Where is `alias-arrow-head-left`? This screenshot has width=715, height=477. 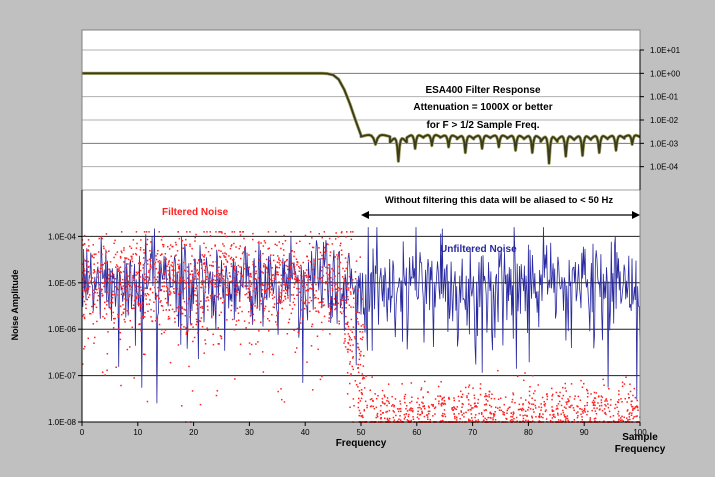
alias-arrow-head-left is located at coordinates (365, 215).